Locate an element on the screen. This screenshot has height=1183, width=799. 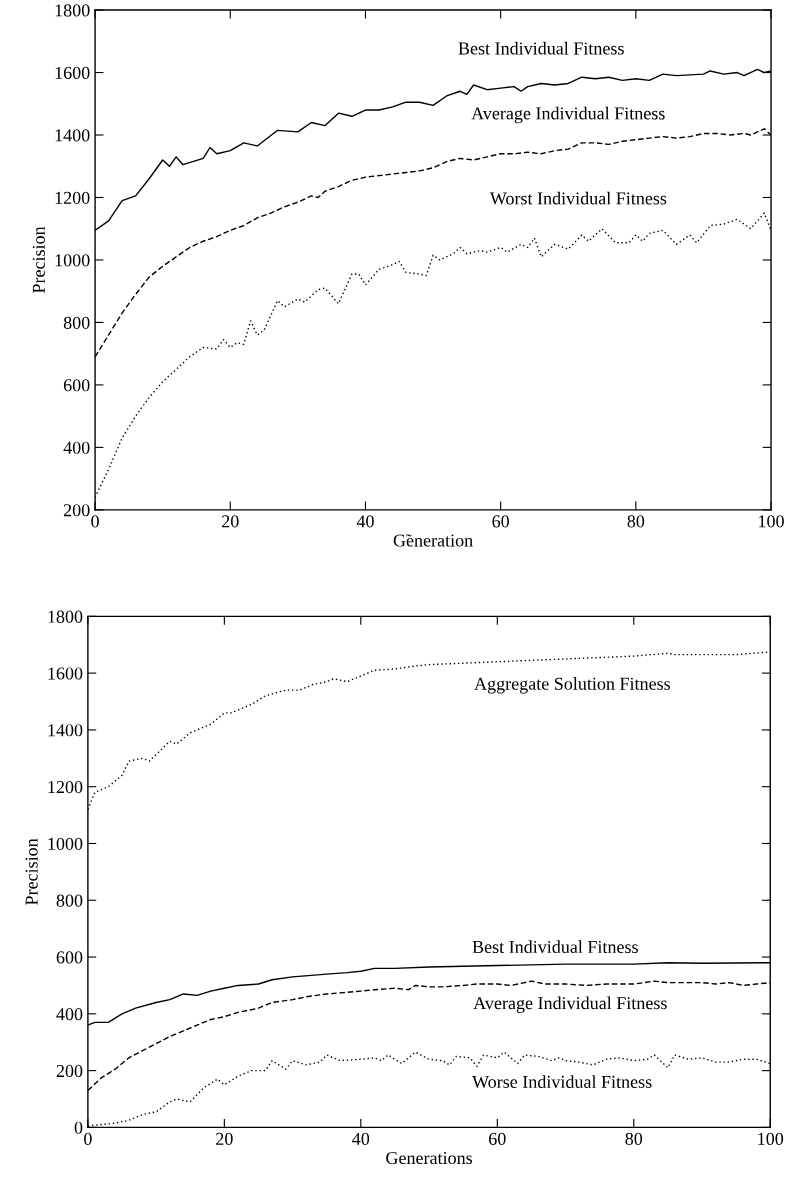
x-axis-title: Generations is located at coordinates (429, 1158).